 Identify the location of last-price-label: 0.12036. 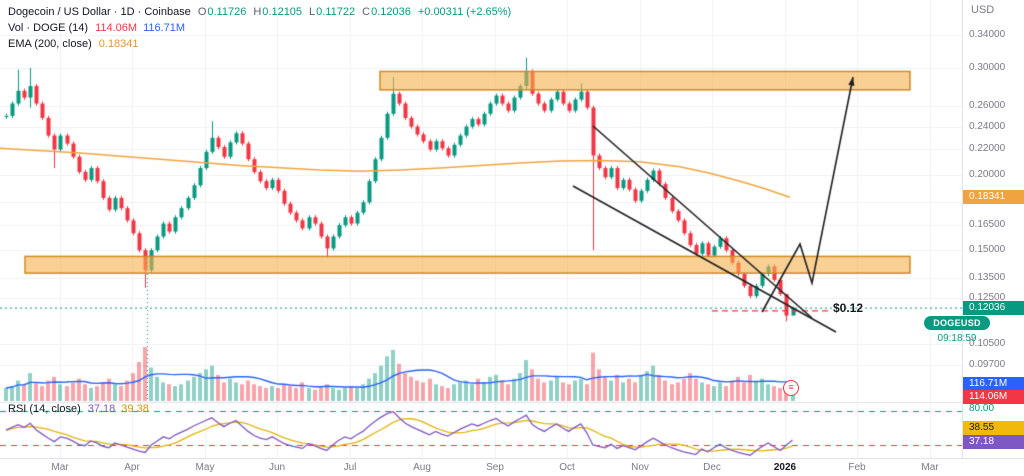
(993, 308).